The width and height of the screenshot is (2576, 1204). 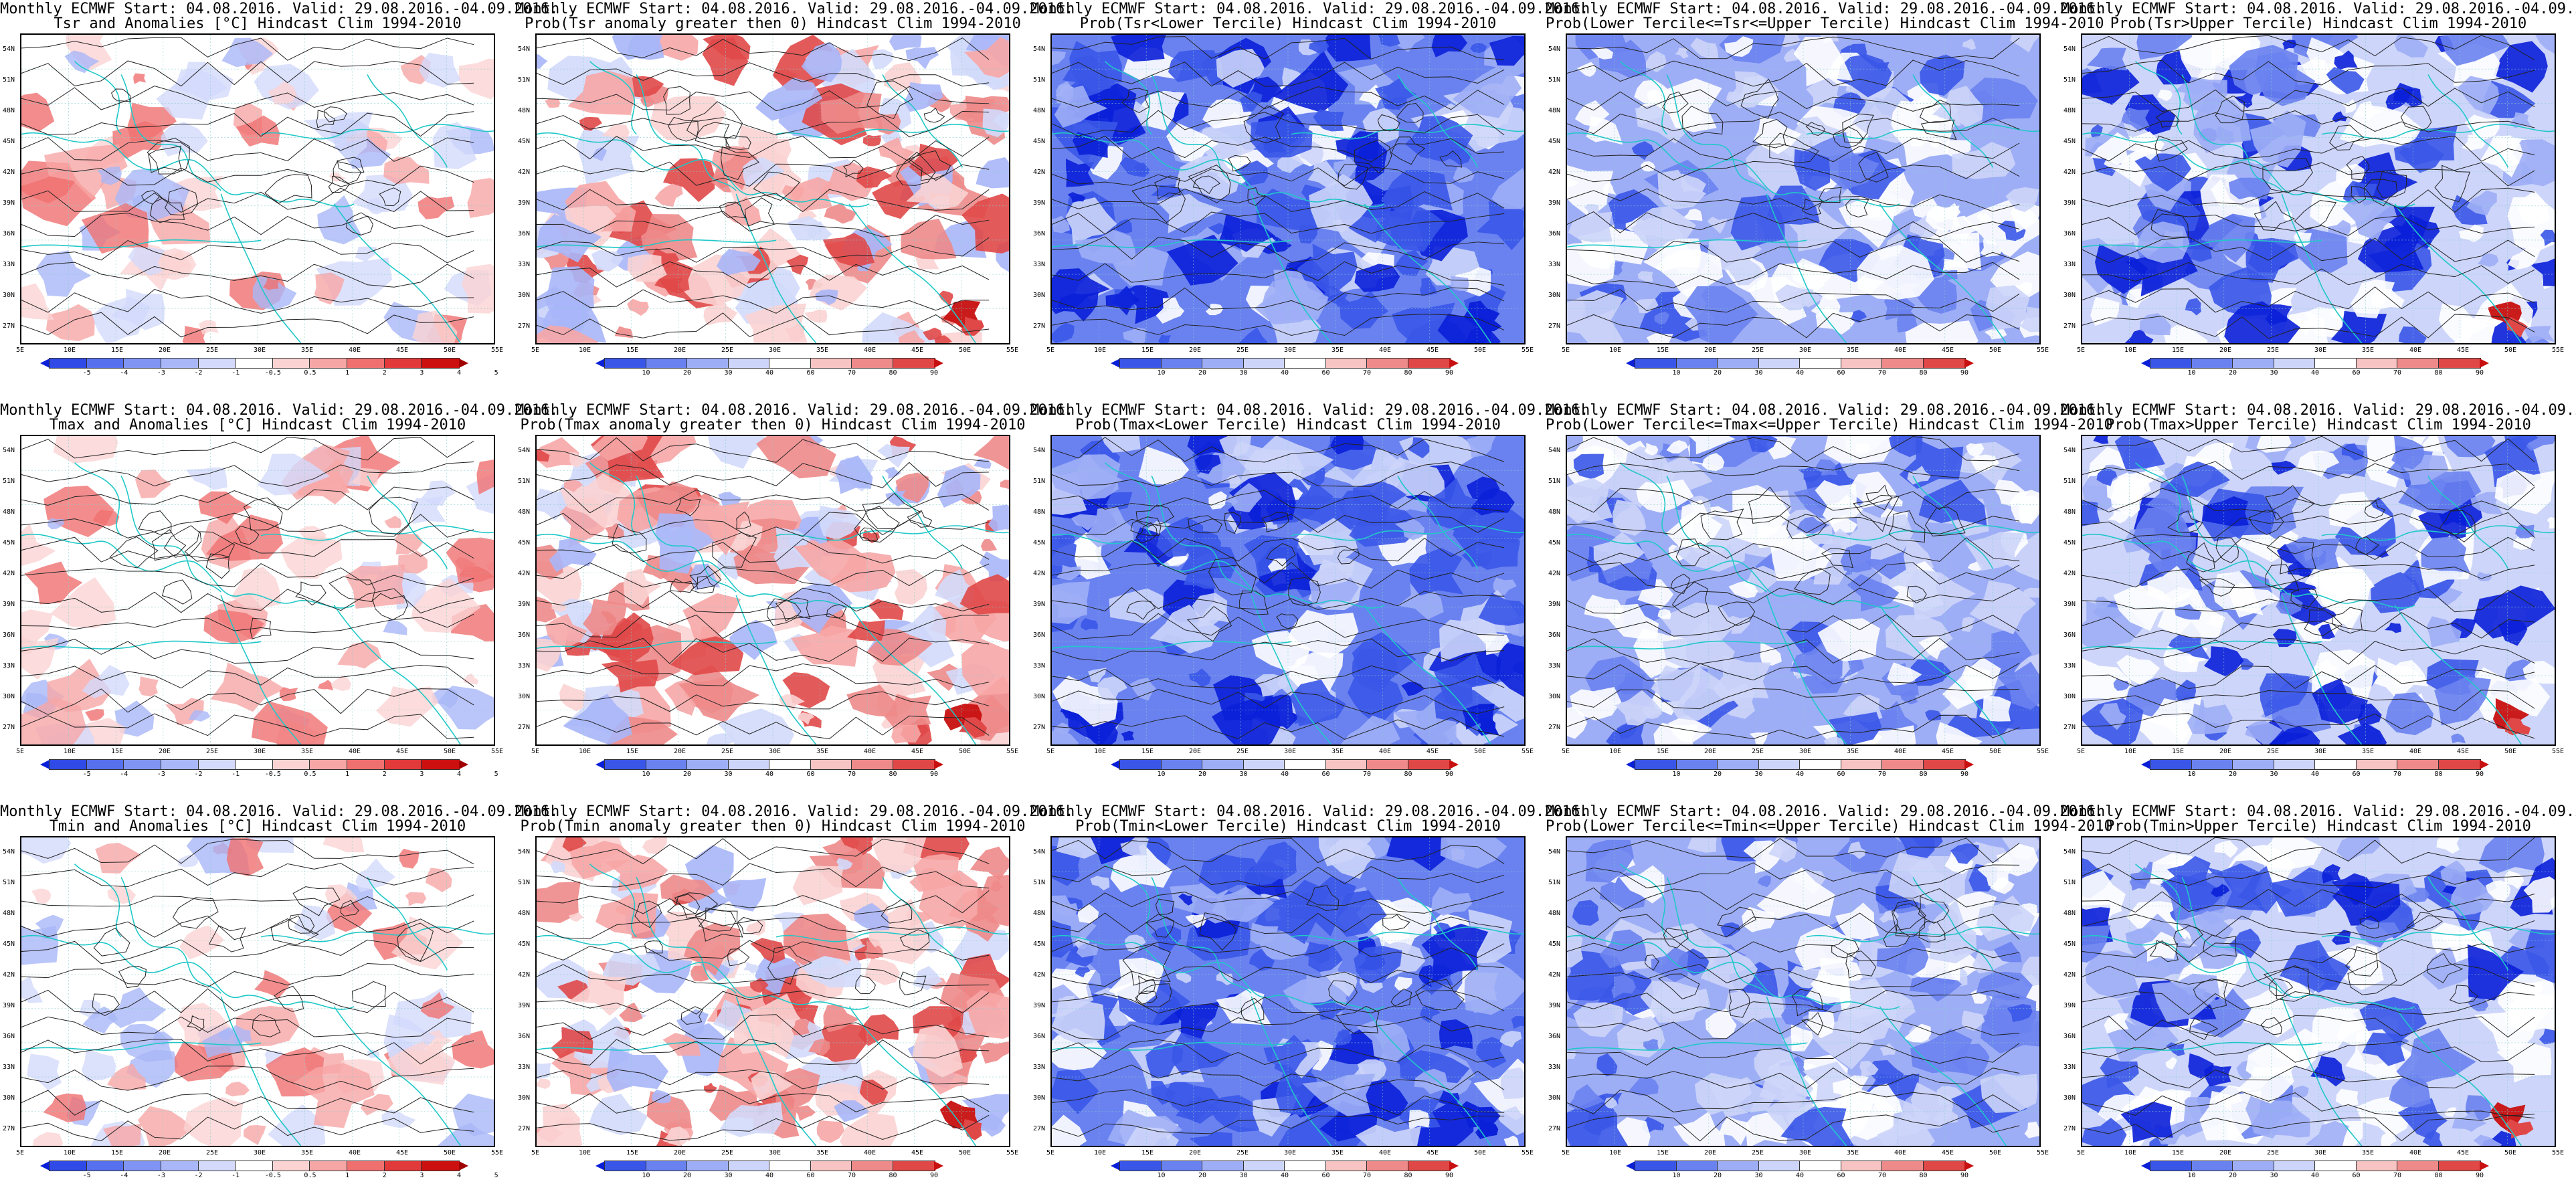 What do you see at coordinates (1039, 882) in the screenshot?
I see `latitude-tick-label: 51N` at bounding box center [1039, 882].